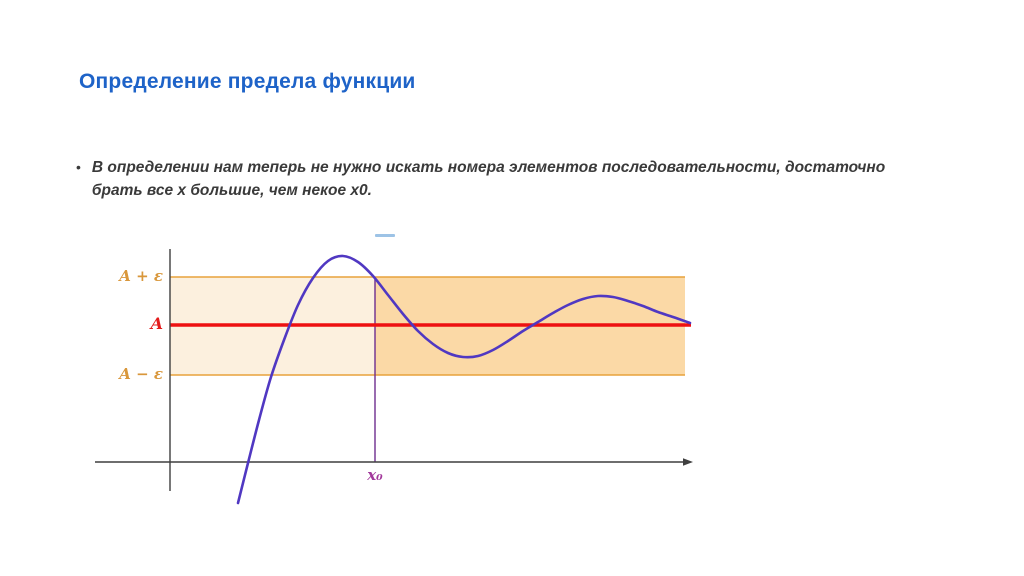  I want to click on x-axis-arrow, so click(688, 462).